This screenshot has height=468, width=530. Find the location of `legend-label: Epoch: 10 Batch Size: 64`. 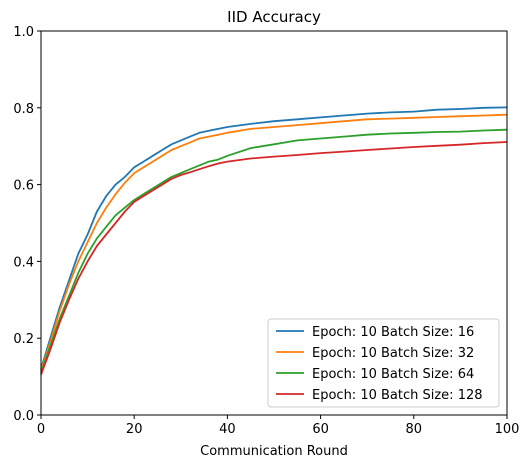

legend-label: Epoch: 10 Batch Size: 64 is located at coordinates (393, 374).